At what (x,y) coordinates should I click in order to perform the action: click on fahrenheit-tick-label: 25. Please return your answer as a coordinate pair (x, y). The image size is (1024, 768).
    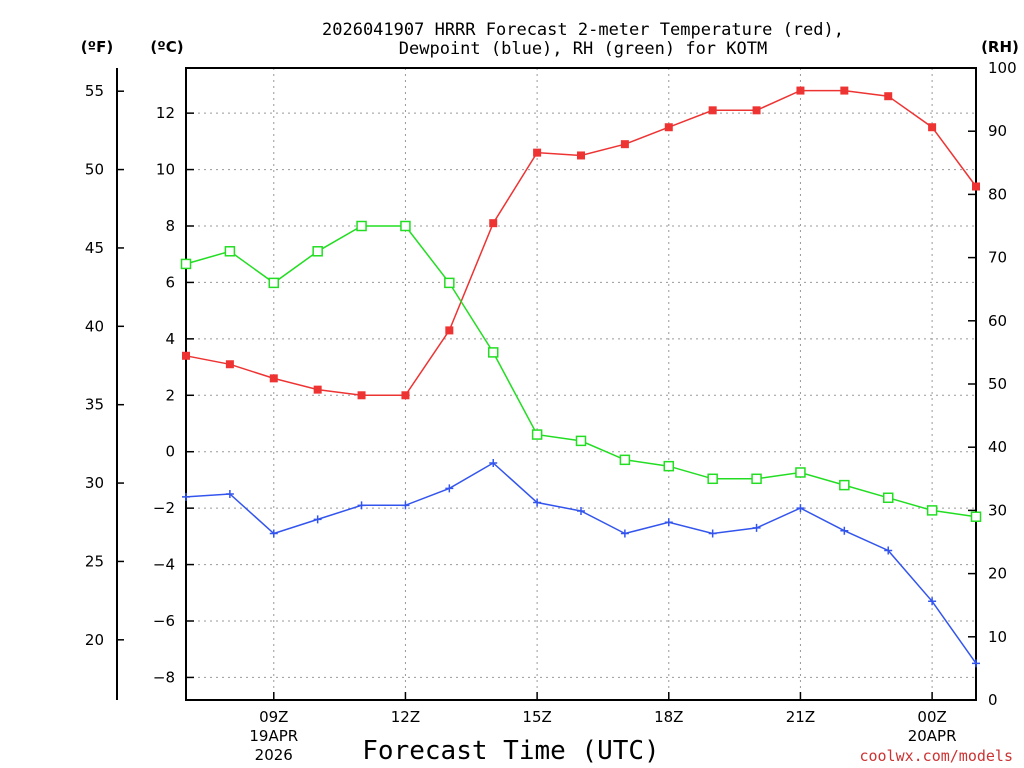
    Looking at the image, I should click on (94, 561).